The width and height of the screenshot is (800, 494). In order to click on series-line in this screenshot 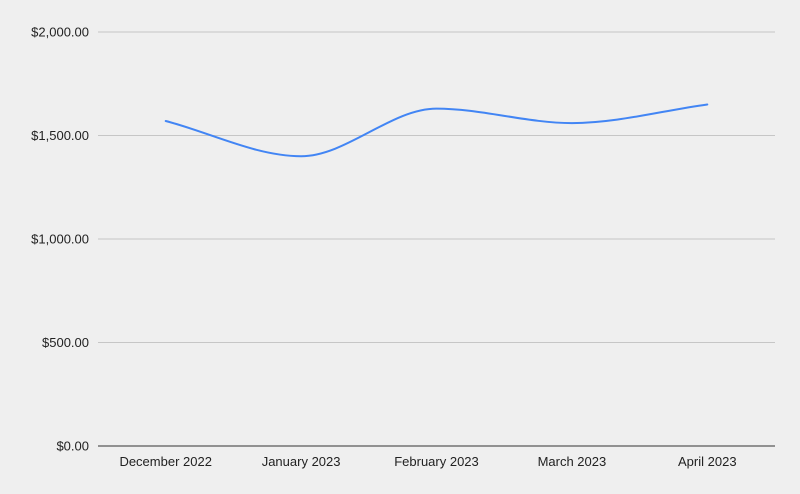, I will do `click(436, 130)`.